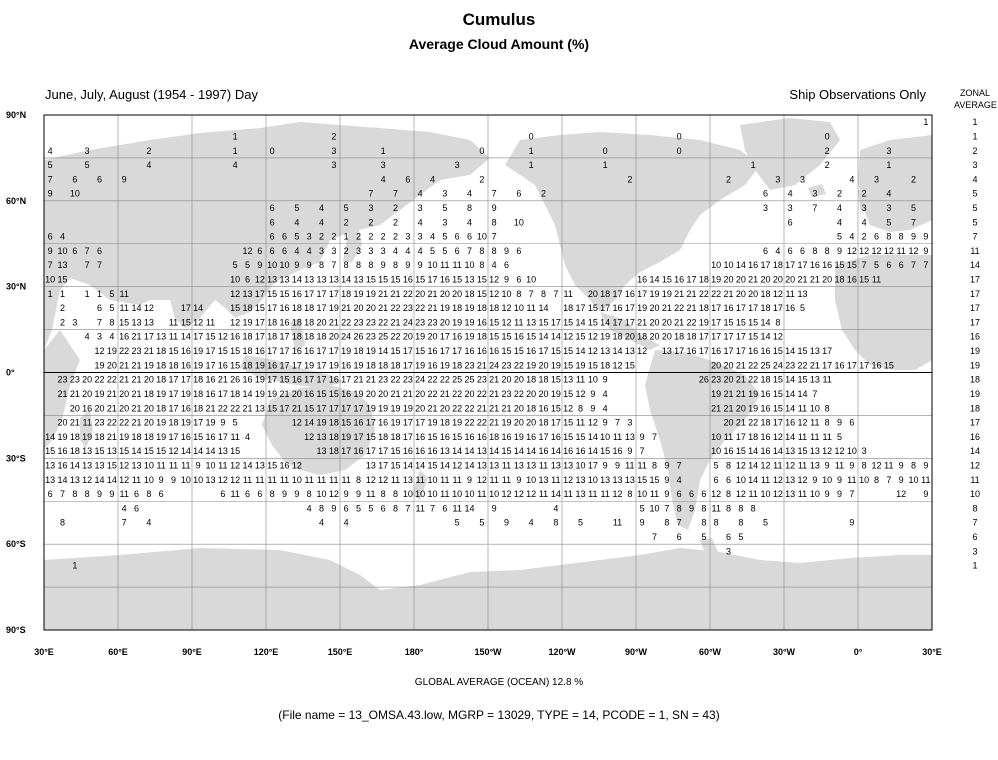 The height and width of the screenshot is (760, 998). I want to click on cell-value: 3, so click(790, 208).